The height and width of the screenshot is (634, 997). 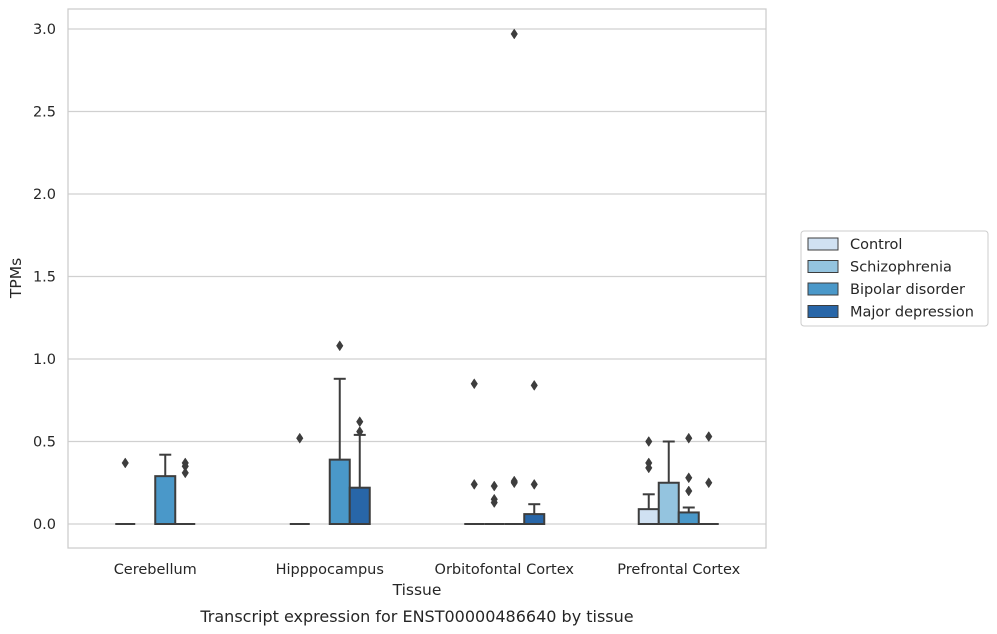 I want to click on y-tick-label: 3.0, so click(x=44, y=30).